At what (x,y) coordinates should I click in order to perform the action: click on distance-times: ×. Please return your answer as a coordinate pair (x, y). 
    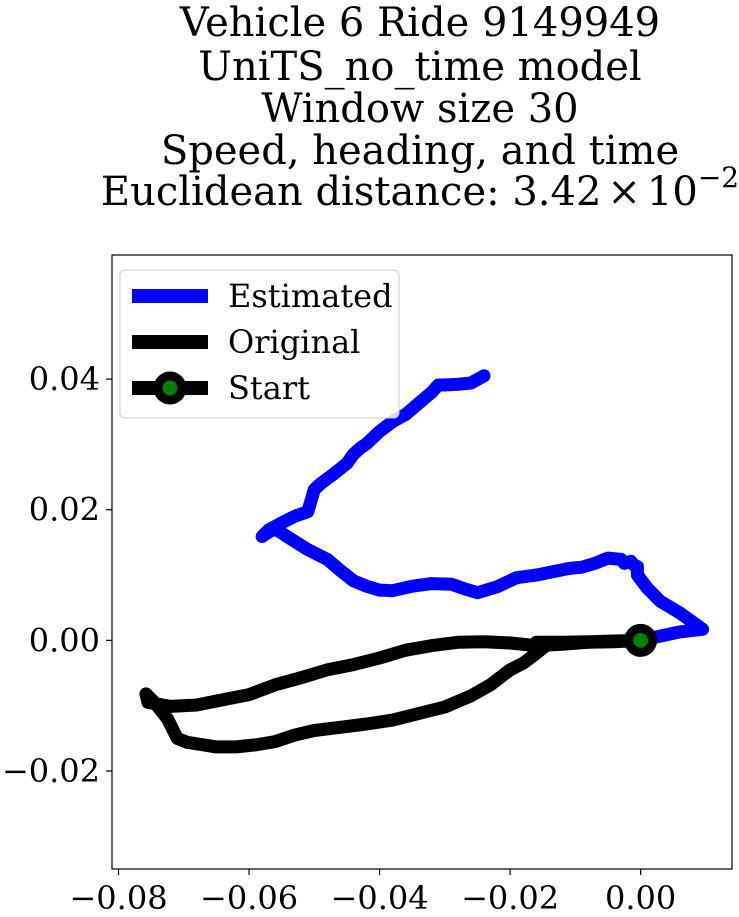
    Looking at the image, I should click on (624, 192).